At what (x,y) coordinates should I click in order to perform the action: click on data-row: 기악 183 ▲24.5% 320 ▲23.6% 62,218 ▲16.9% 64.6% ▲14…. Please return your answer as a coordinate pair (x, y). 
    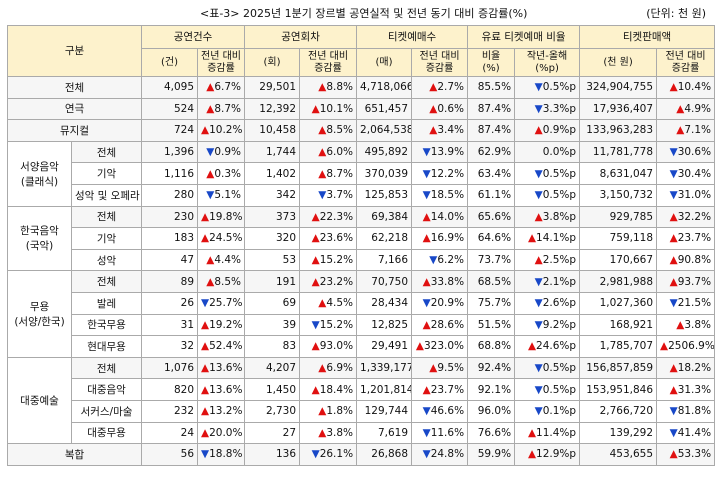
    Looking at the image, I should click on (362, 238).